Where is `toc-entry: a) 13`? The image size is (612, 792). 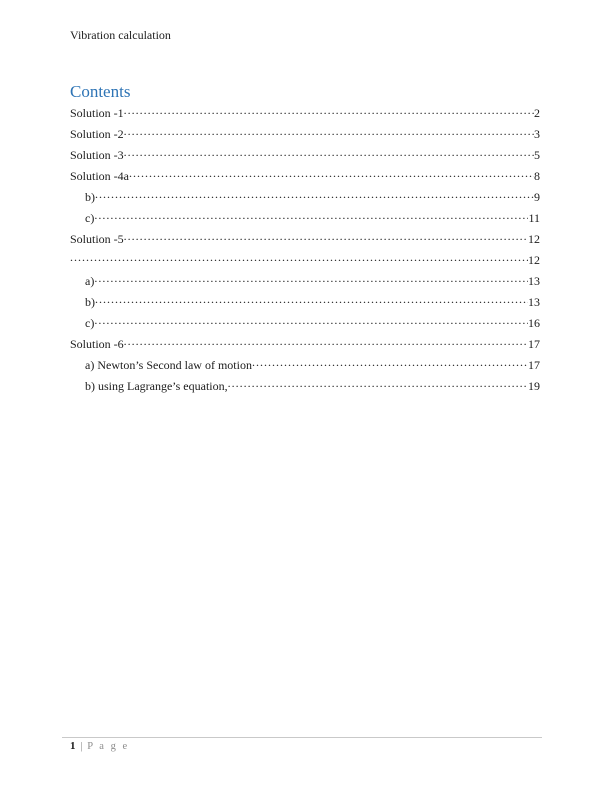
toc-entry: a) 13 is located at coordinates (305, 281).